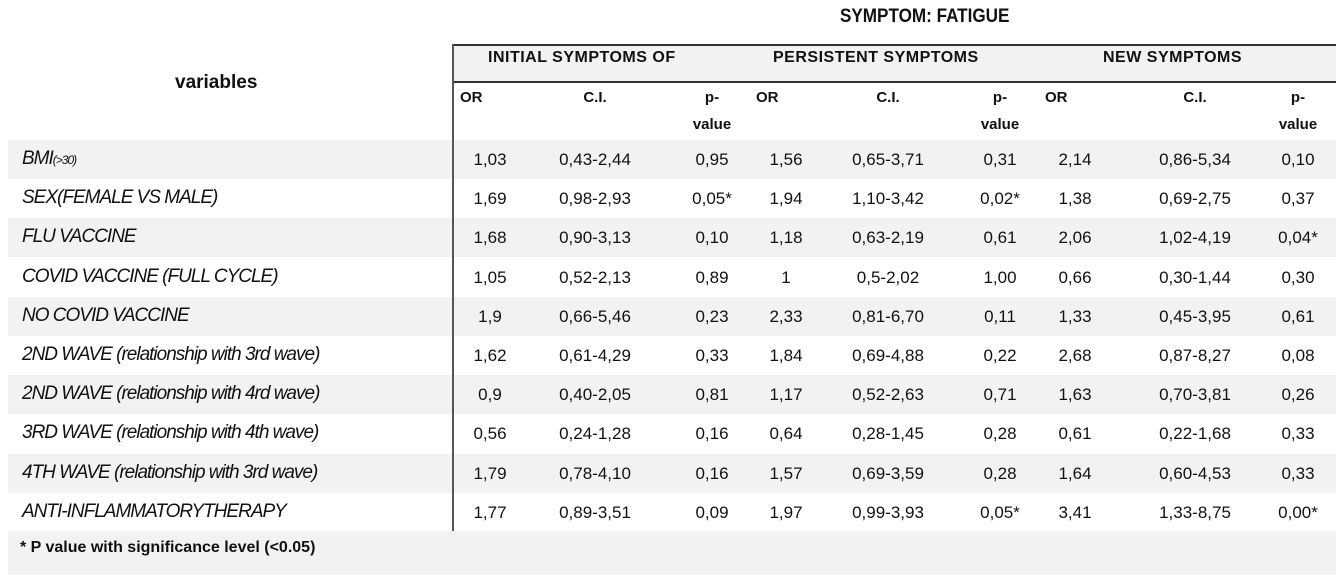 The width and height of the screenshot is (1342, 583). I want to click on cell-ci: 0,70-3,81, so click(1195, 395).